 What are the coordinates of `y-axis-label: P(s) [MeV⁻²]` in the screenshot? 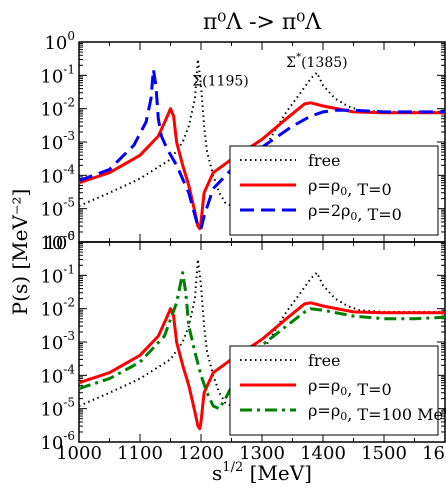 It's located at (20, 252).